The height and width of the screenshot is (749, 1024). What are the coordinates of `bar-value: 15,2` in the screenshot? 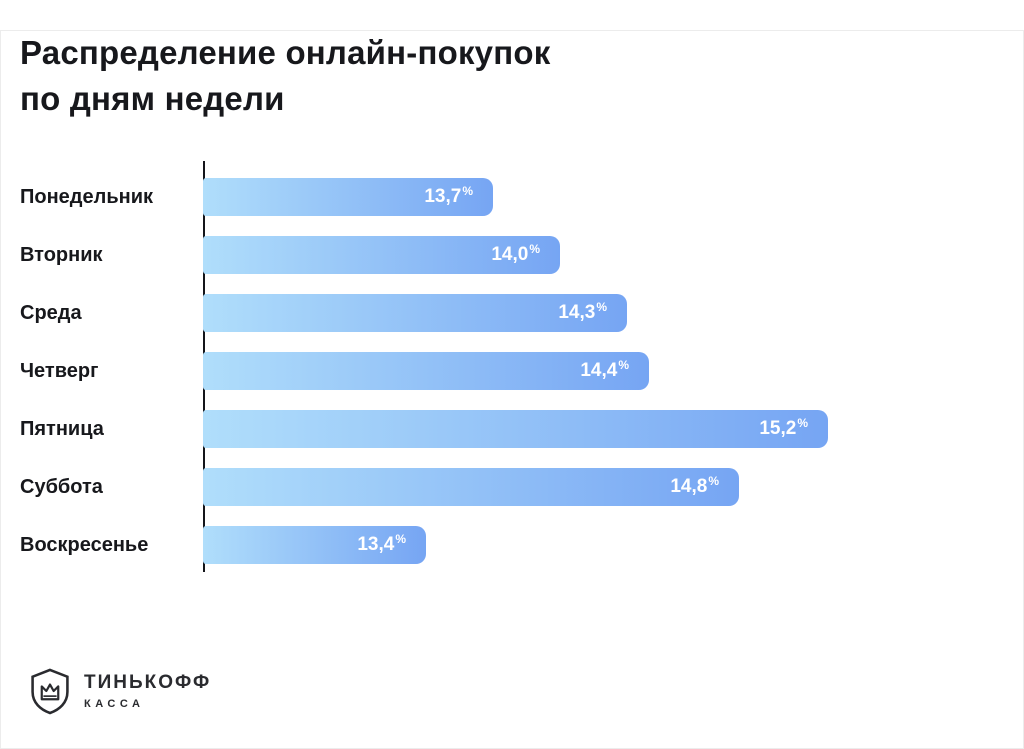 It's located at (778, 429).